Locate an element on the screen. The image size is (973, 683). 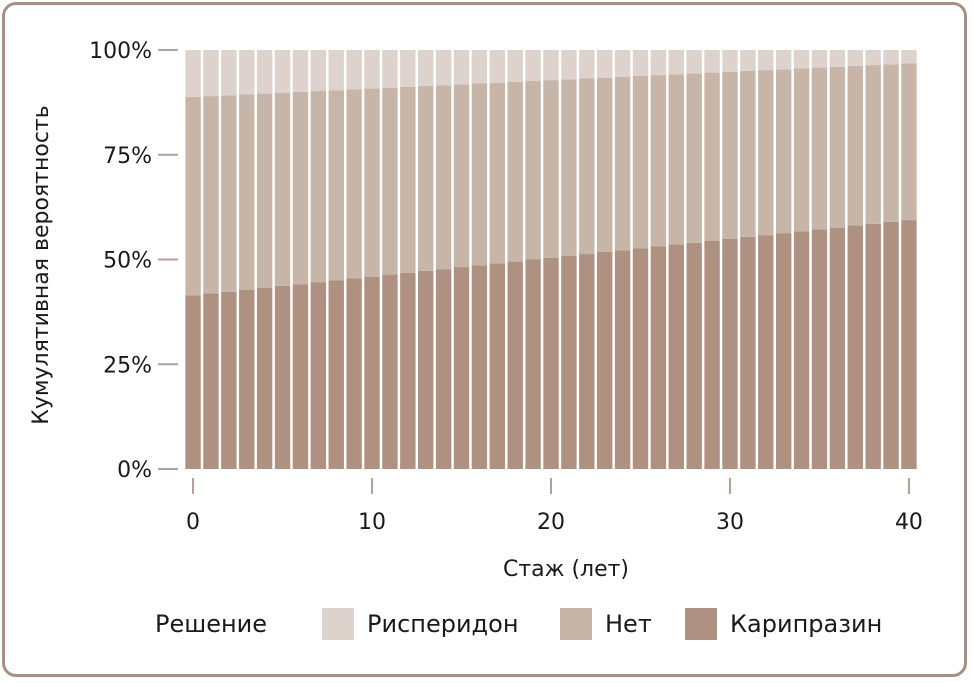
legend: Решение Рисперидон Нет Карипразин is located at coordinates (518, 624).